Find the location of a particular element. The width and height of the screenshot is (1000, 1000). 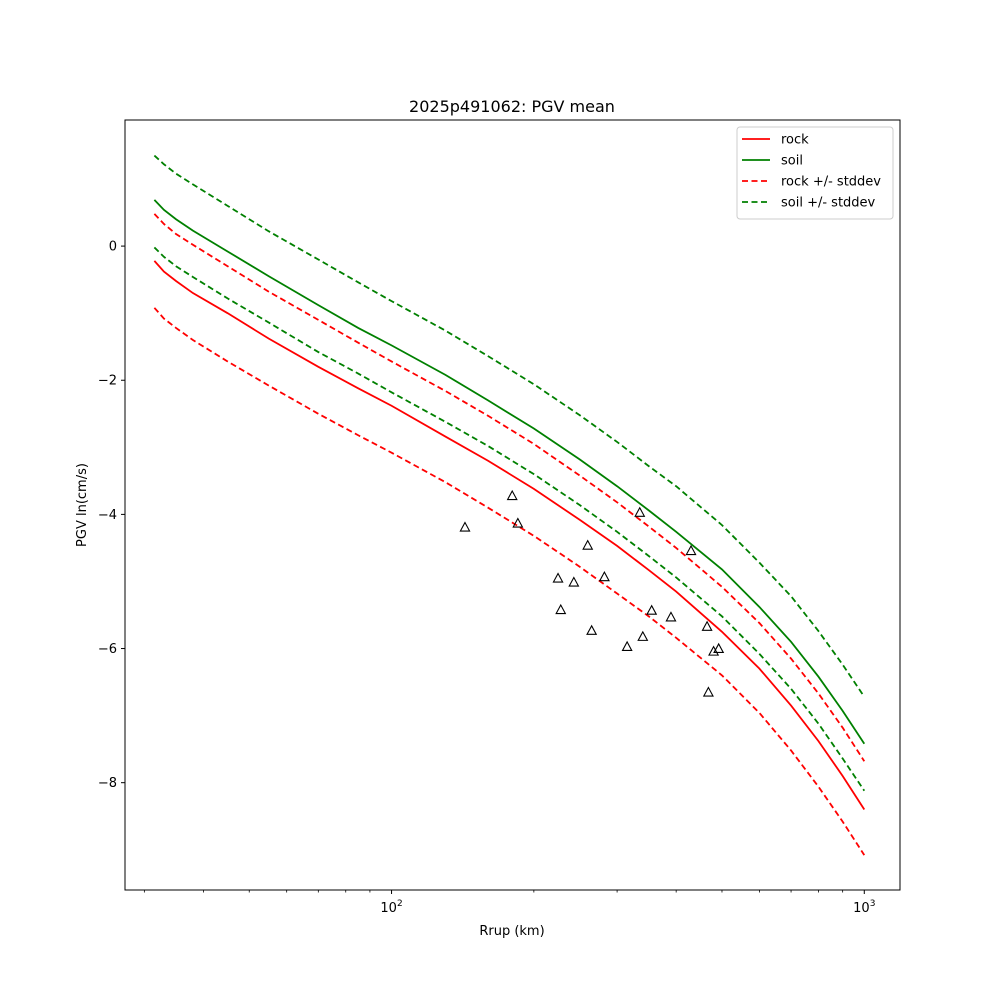

y-tick-label-1: −2 is located at coordinates (107, 381).